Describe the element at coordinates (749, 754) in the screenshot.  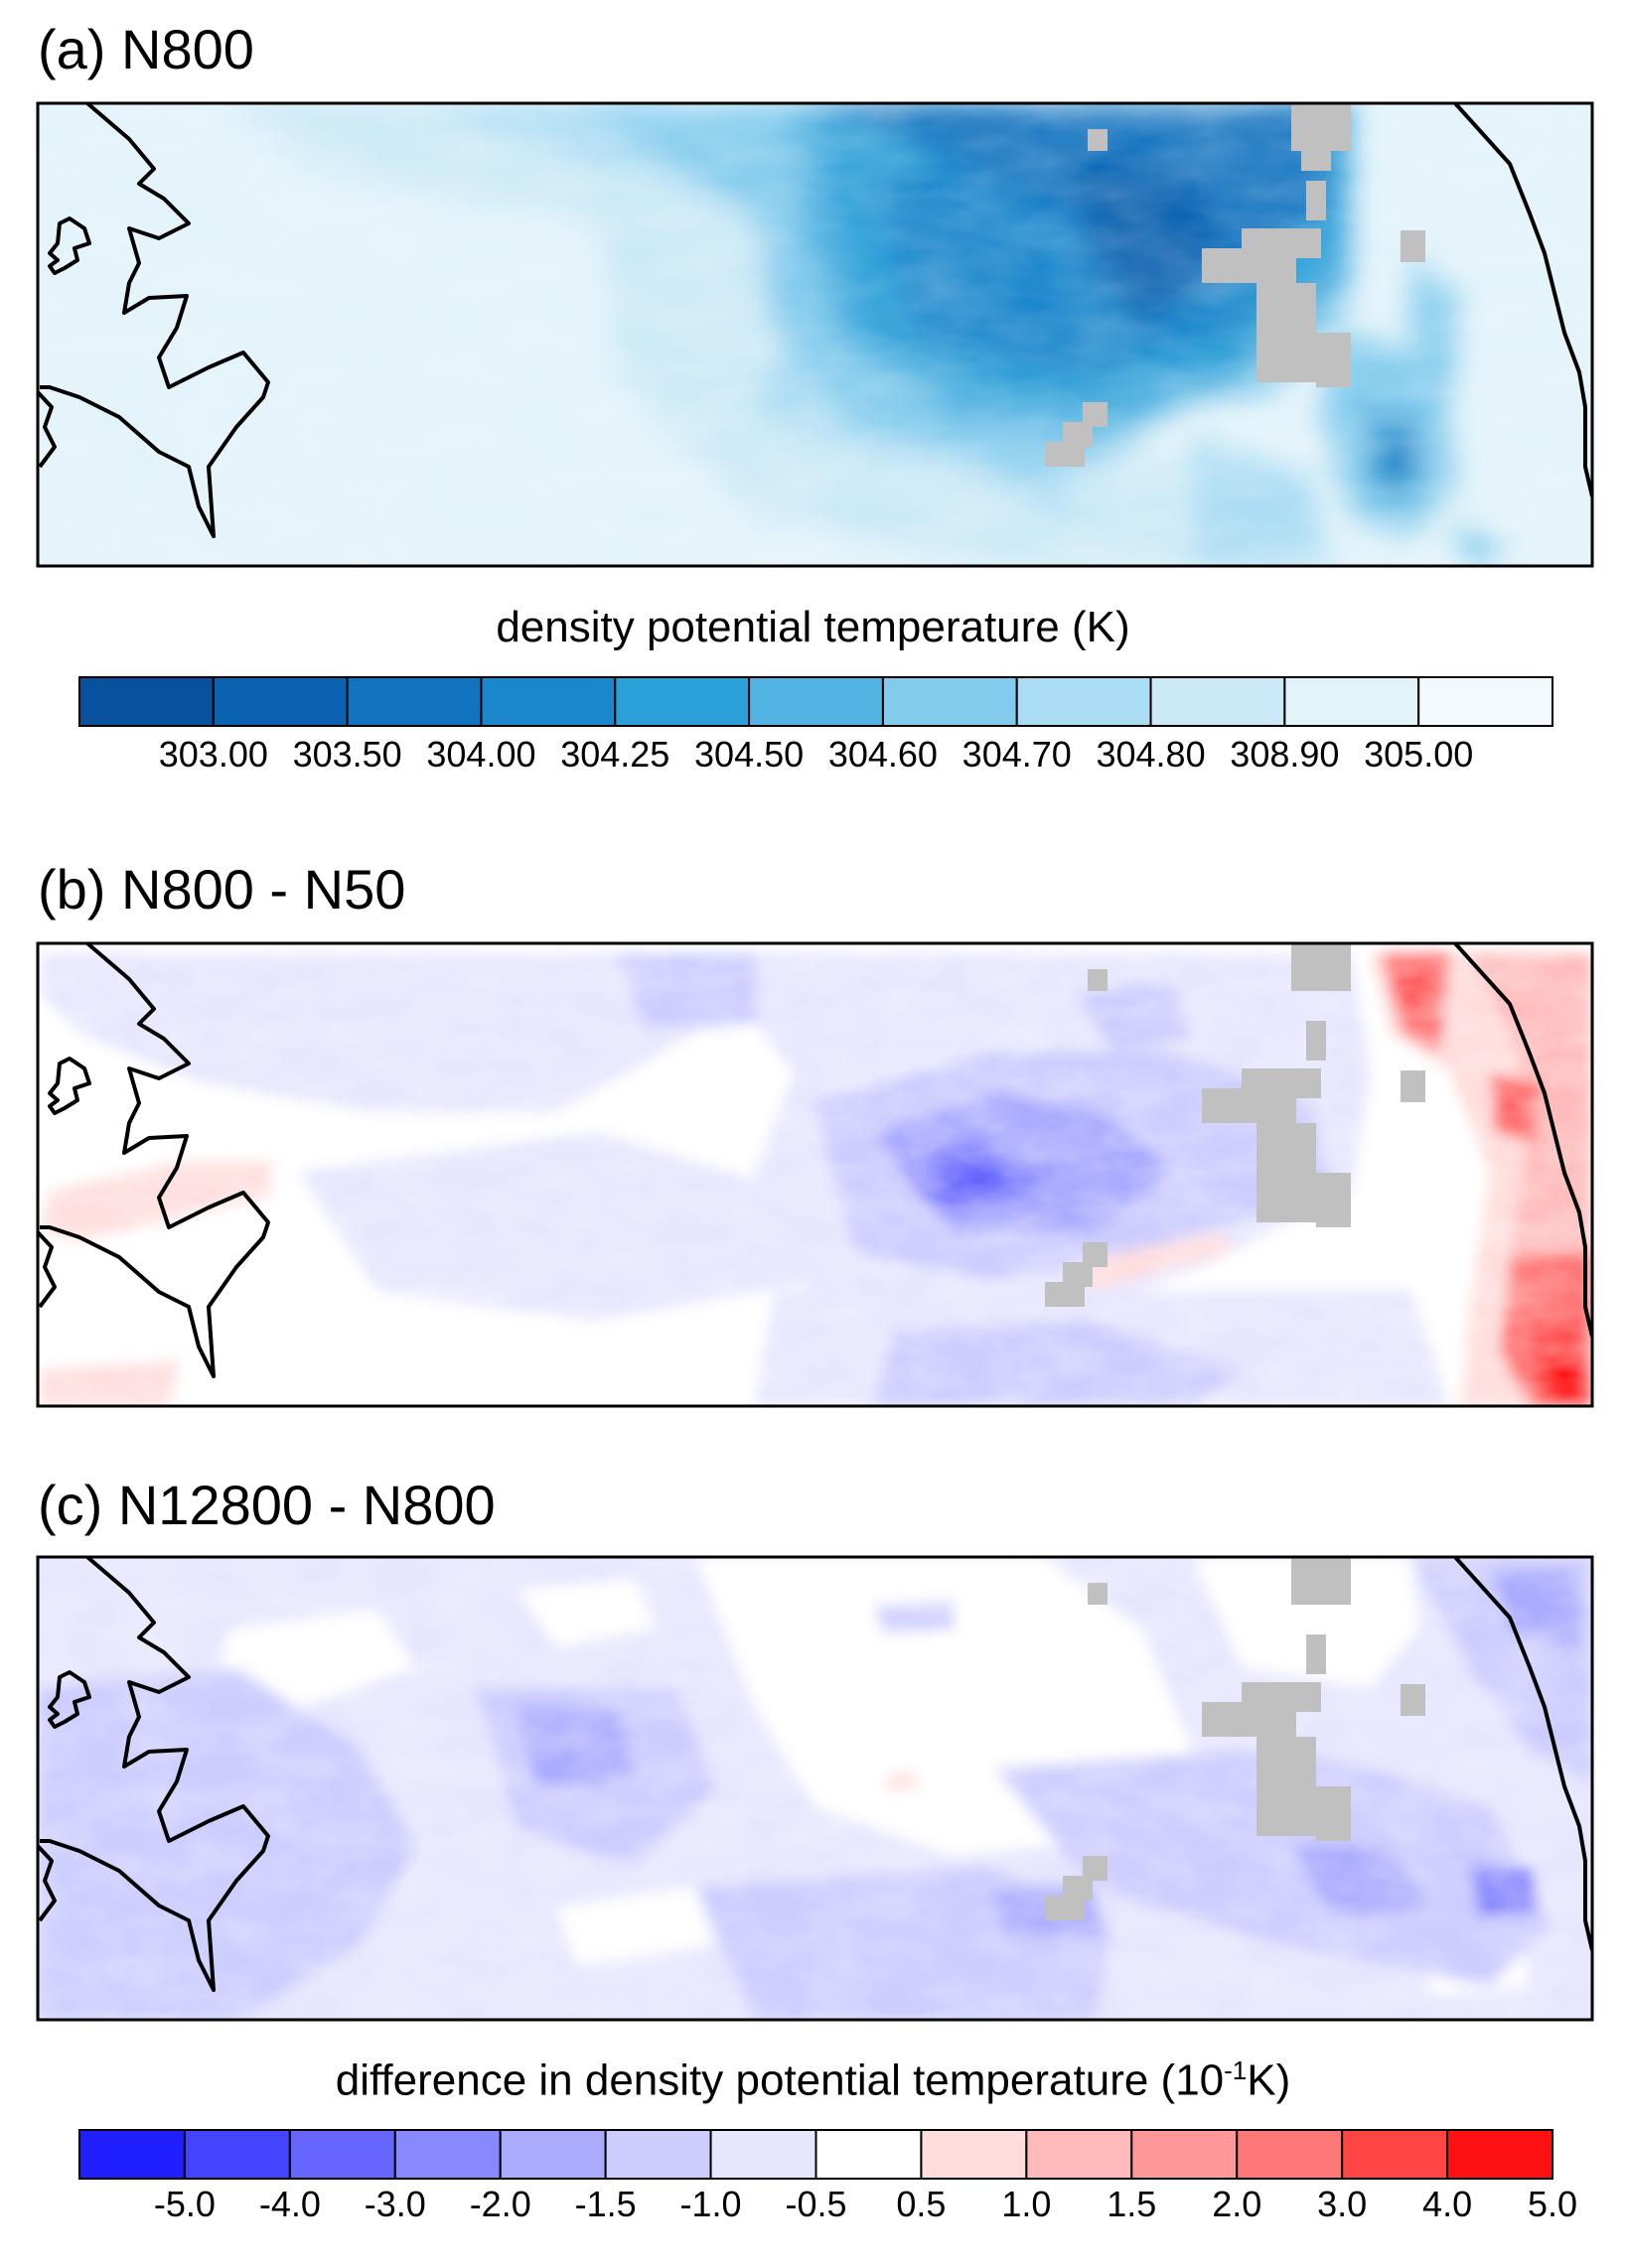
I see `colorbar-top-tick-label: 304.50` at that location.